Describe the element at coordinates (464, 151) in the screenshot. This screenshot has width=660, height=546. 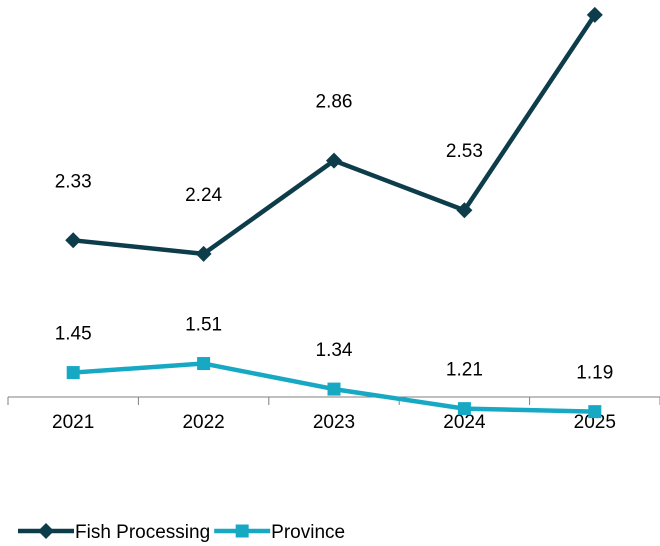
I see `data-label: 2.53` at that location.